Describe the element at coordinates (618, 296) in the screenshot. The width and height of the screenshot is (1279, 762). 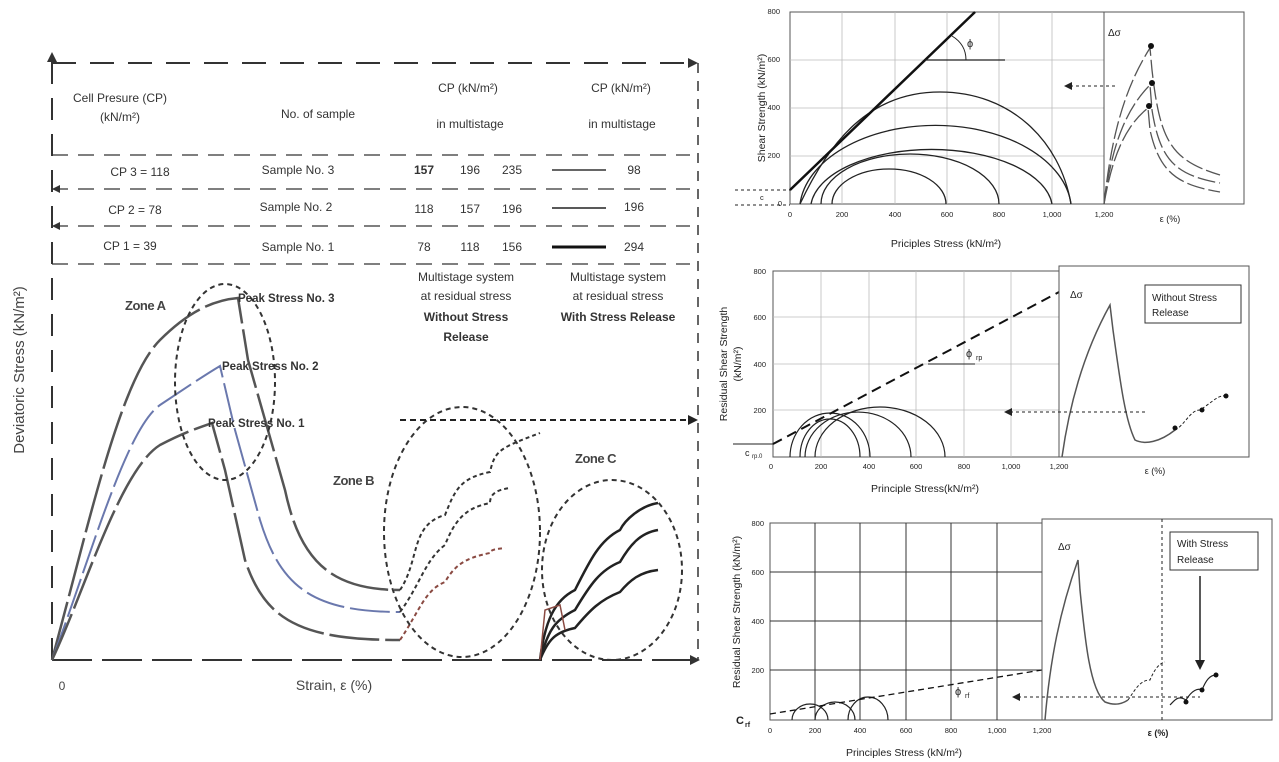
I see `foot-b-2: at residual stress` at that location.